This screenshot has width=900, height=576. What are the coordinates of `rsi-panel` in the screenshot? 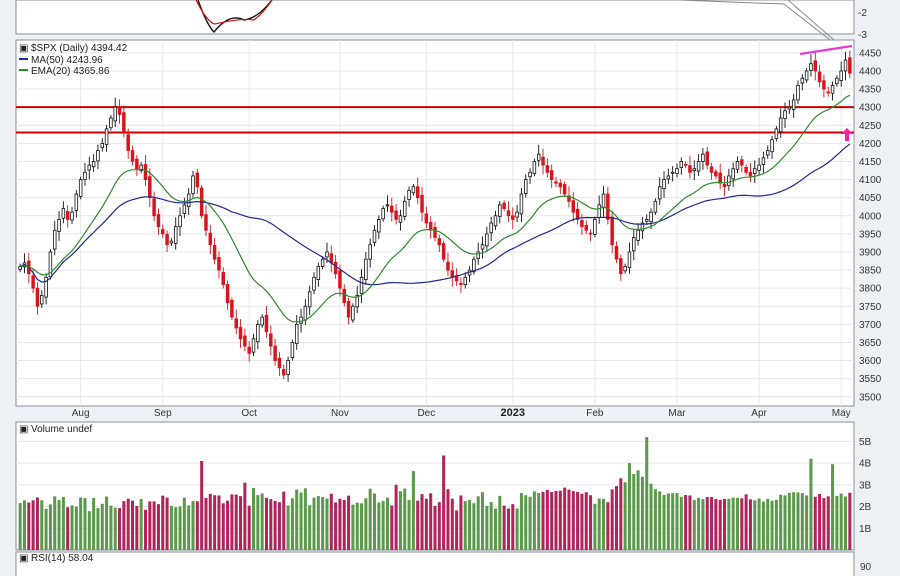 It's located at (435, 563).